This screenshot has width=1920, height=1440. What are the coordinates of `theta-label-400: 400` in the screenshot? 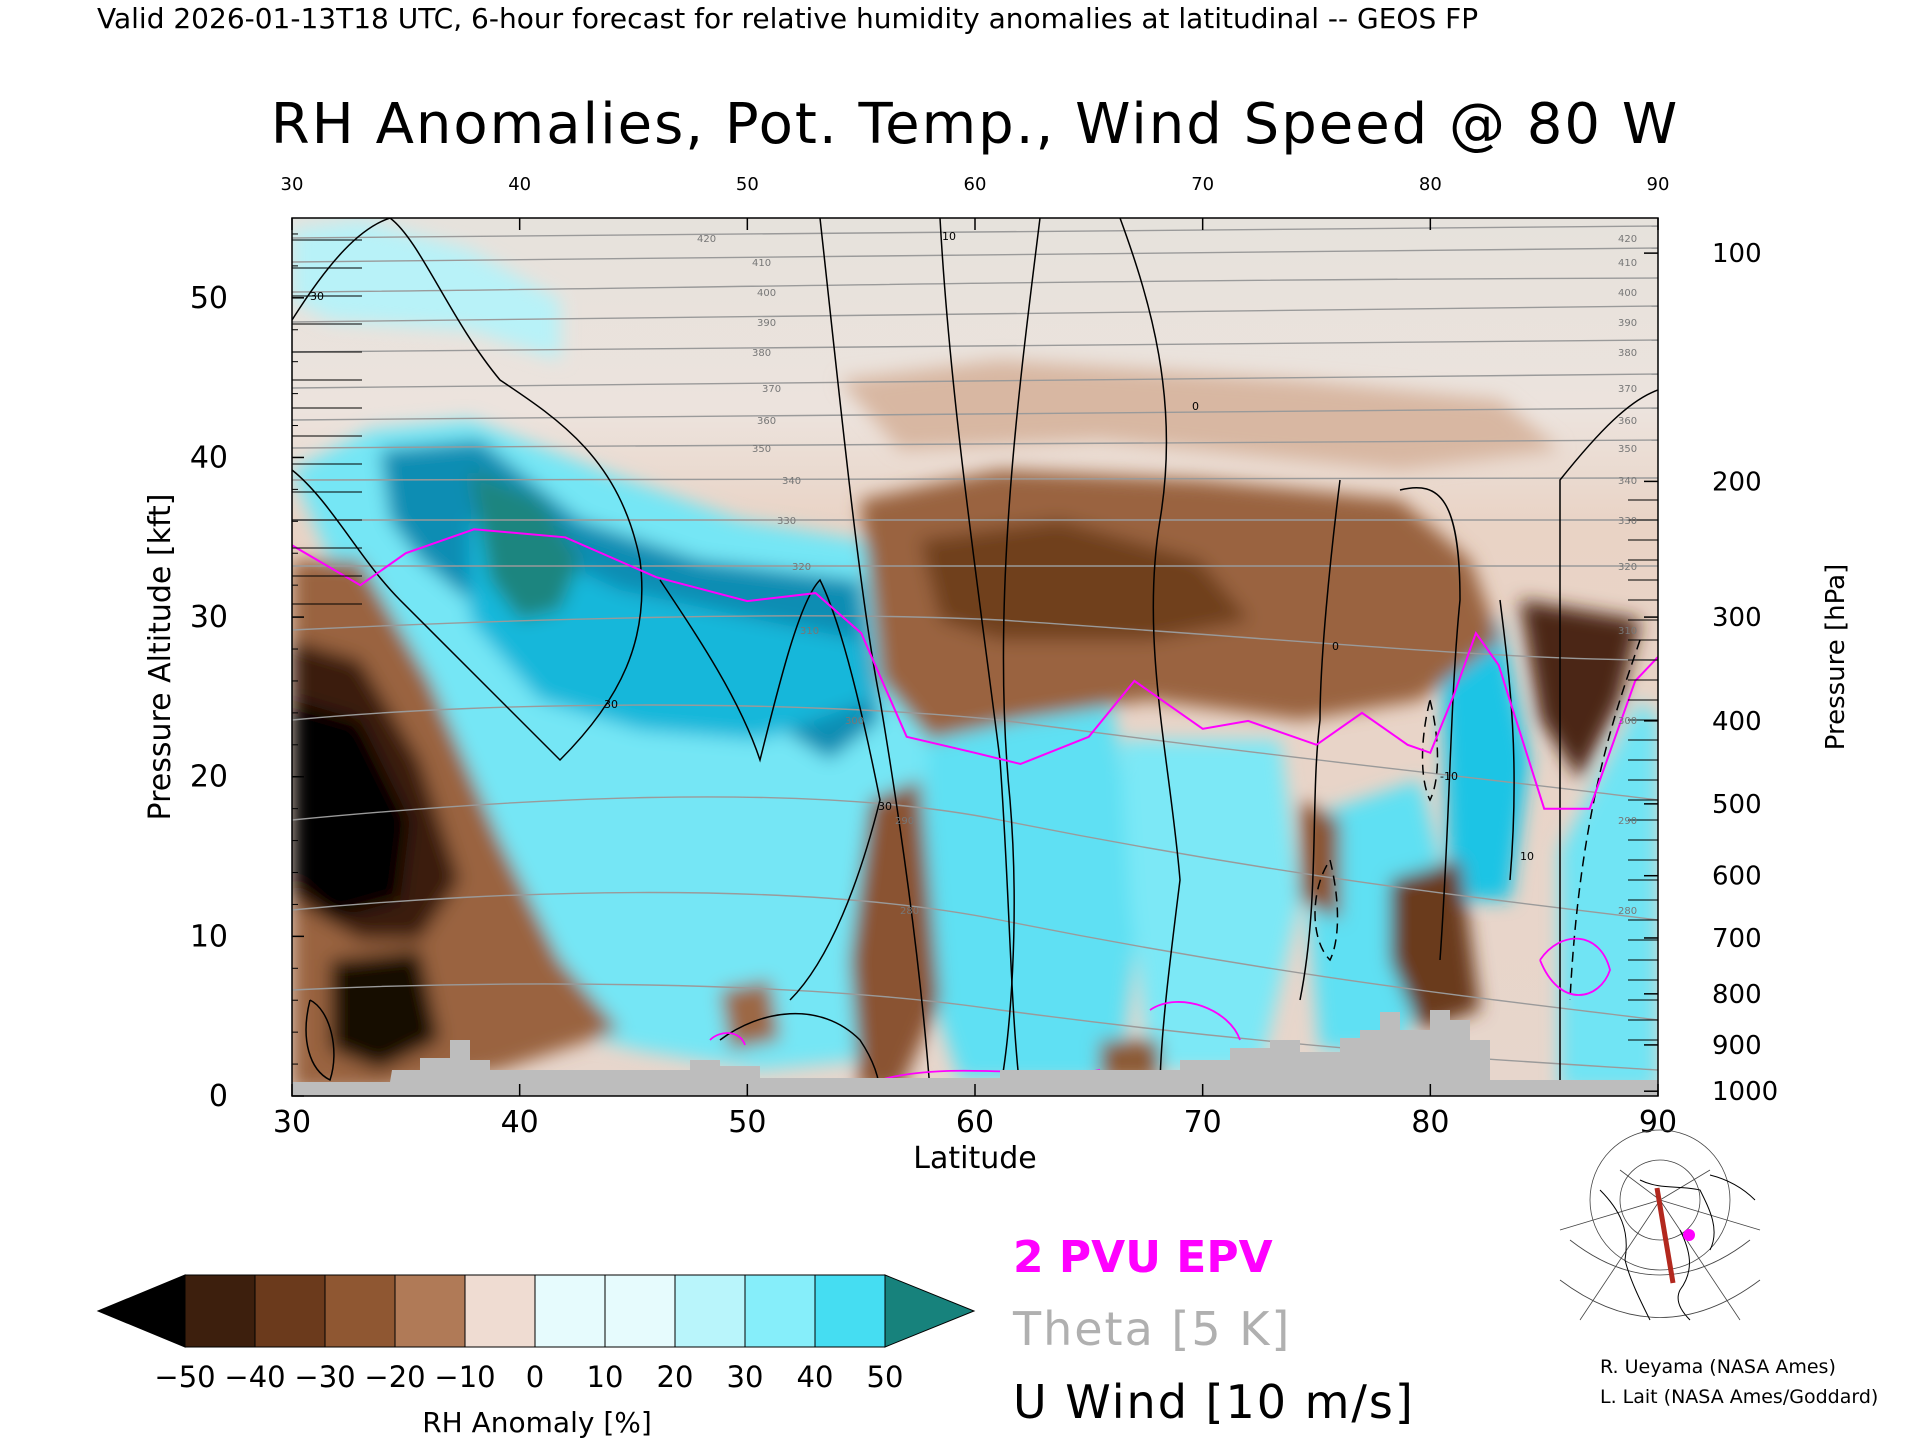 It's located at (766, 293).